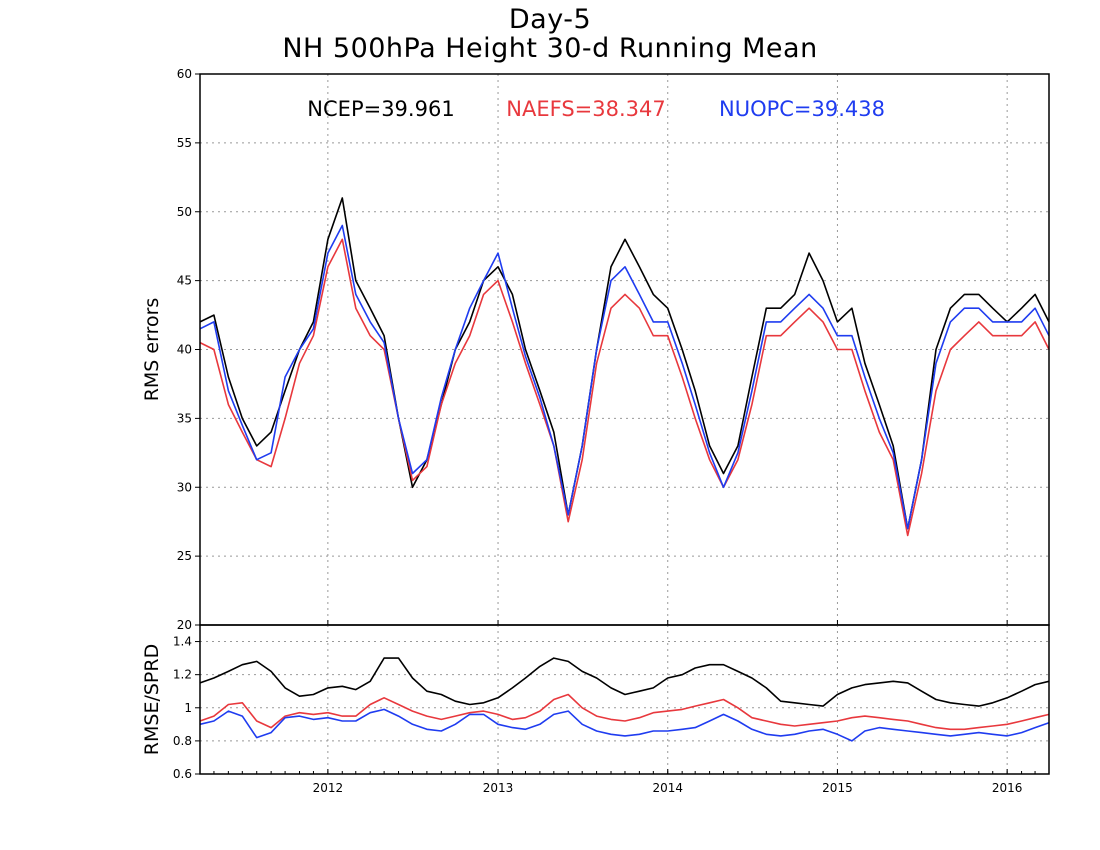 The image size is (1100, 850). What do you see at coordinates (182, 642) in the screenshot?
I see `y-tick-label: 1.4` at bounding box center [182, 642].